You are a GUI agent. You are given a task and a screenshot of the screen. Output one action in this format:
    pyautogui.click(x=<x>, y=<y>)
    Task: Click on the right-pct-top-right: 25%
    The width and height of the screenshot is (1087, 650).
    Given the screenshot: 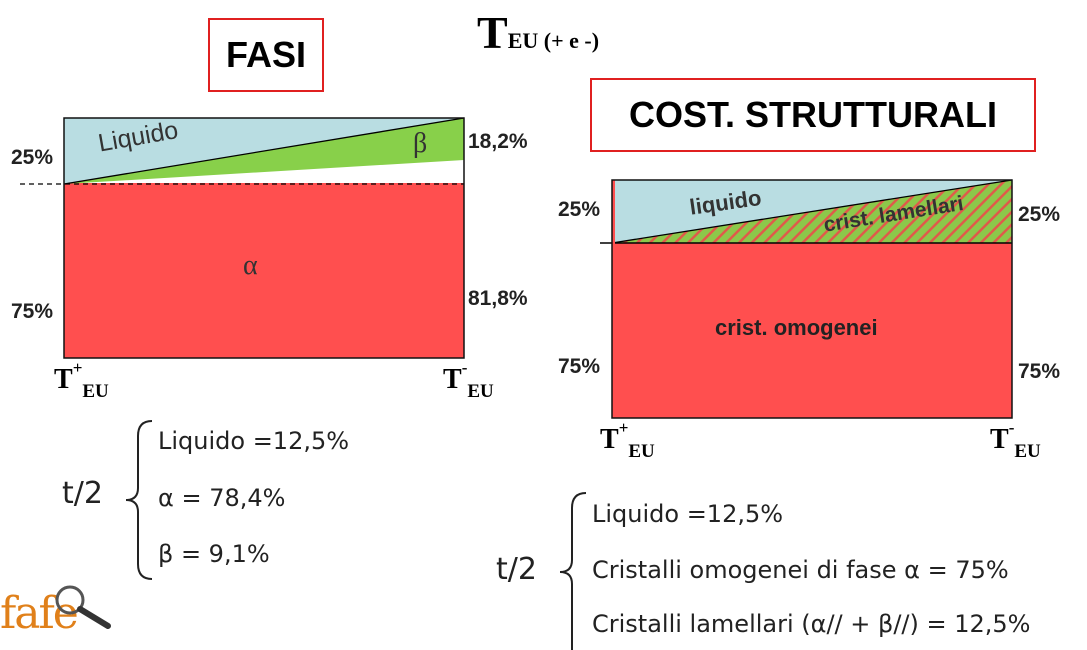 What is the action you would take?
    pyautogui.click(x=1039, y=214)
    